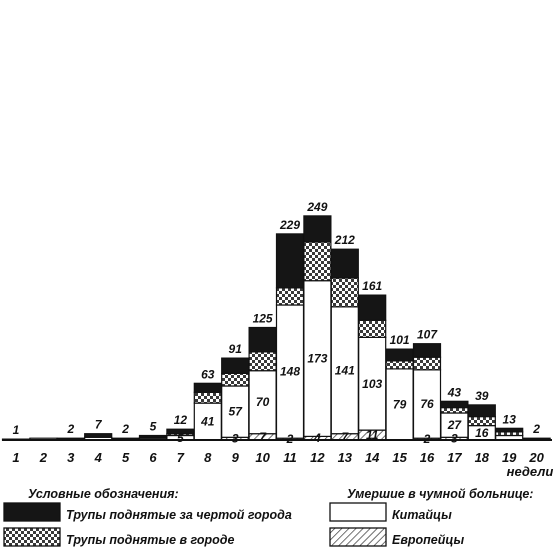 This screenshot has width=554, height=551. I want to click on x-tick-label: 16, so click(427, 457).